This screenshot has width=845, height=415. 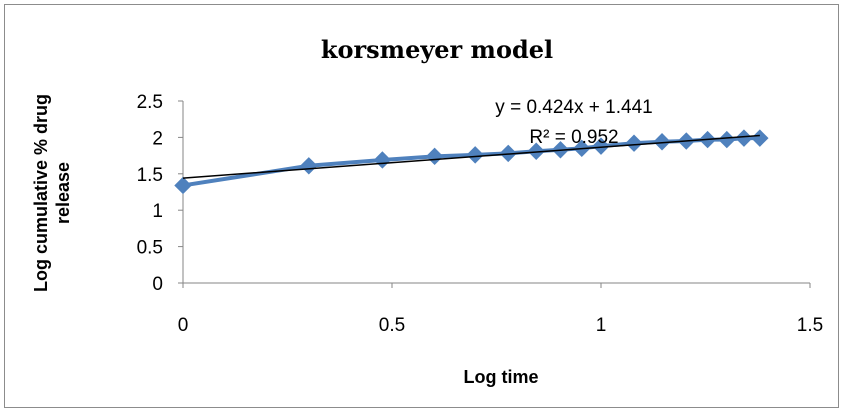 What do you see at coordinates (157, 138) in the screenshot?
I see `y-tick-label: 2` at bounding box center [157, 138].